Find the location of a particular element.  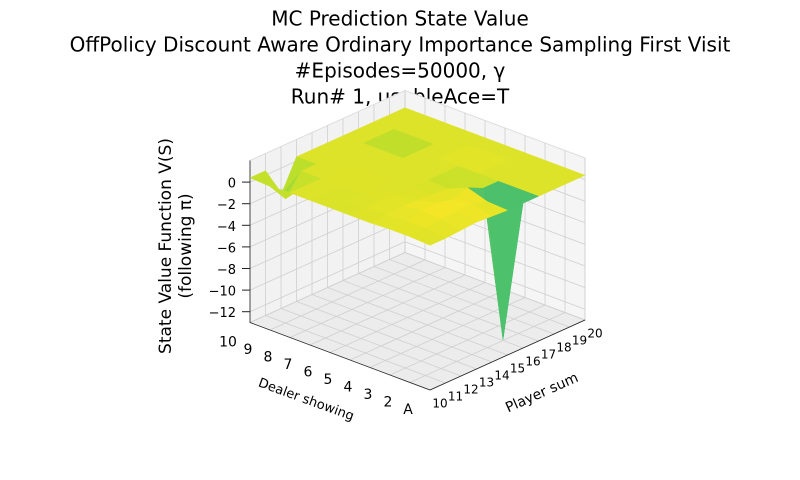

y-tick-label: 9 is located at coordinates (248, 350).